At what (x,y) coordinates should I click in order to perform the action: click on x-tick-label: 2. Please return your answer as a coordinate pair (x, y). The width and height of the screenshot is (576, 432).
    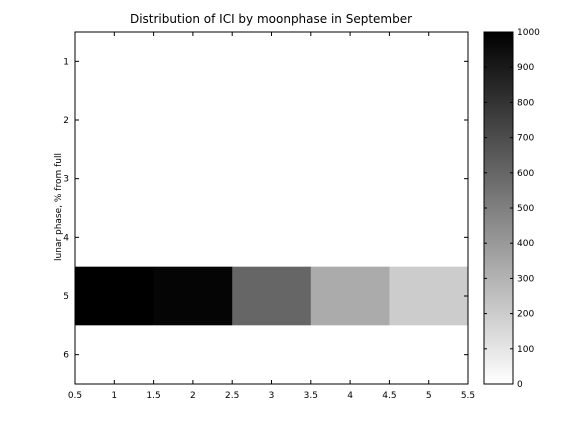
    Looking at the image, I should click on (193, 396).